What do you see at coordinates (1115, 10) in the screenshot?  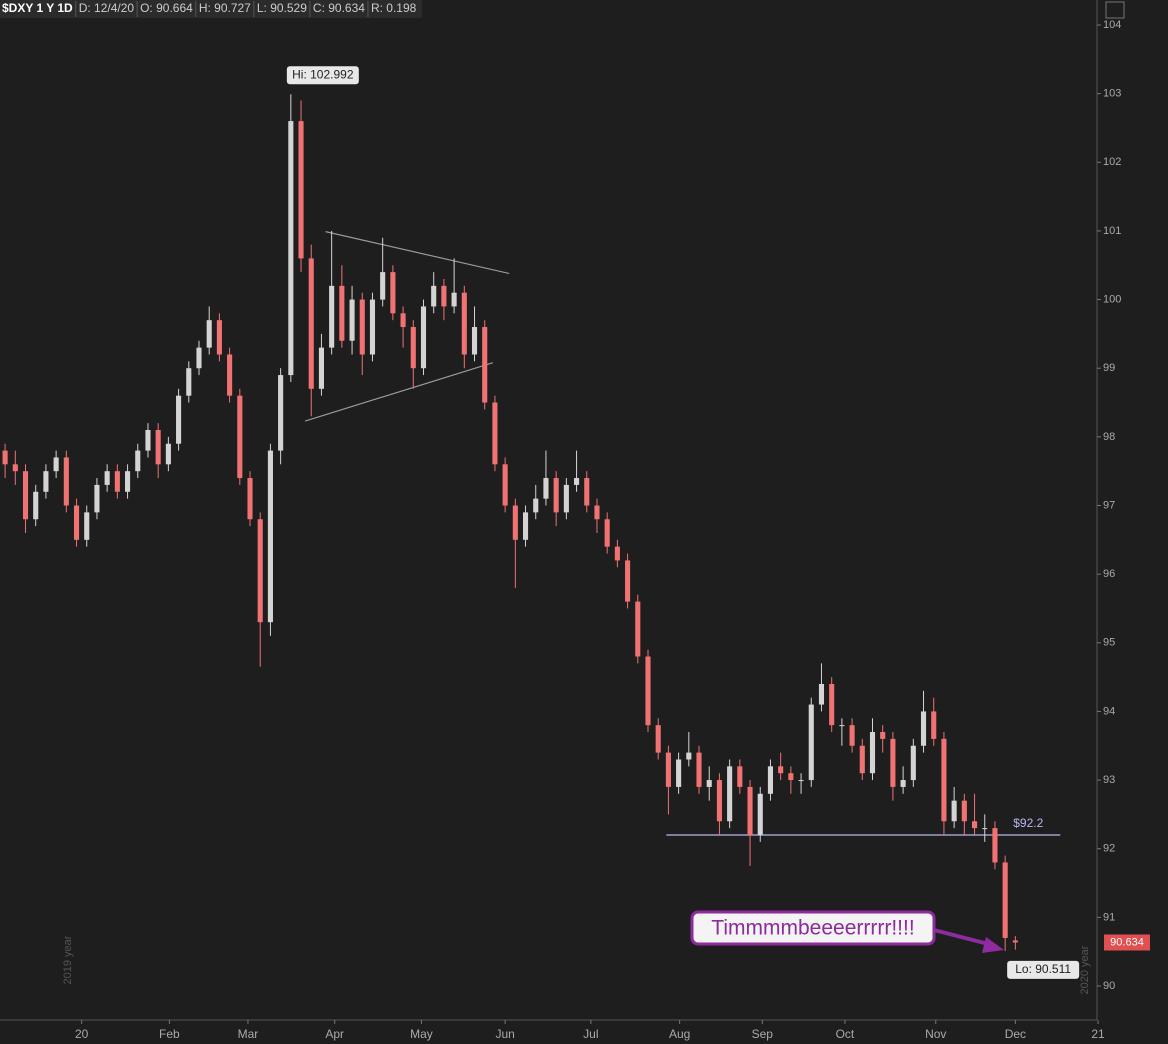 I see `axis-icon` at bounding box center [1115, 10].